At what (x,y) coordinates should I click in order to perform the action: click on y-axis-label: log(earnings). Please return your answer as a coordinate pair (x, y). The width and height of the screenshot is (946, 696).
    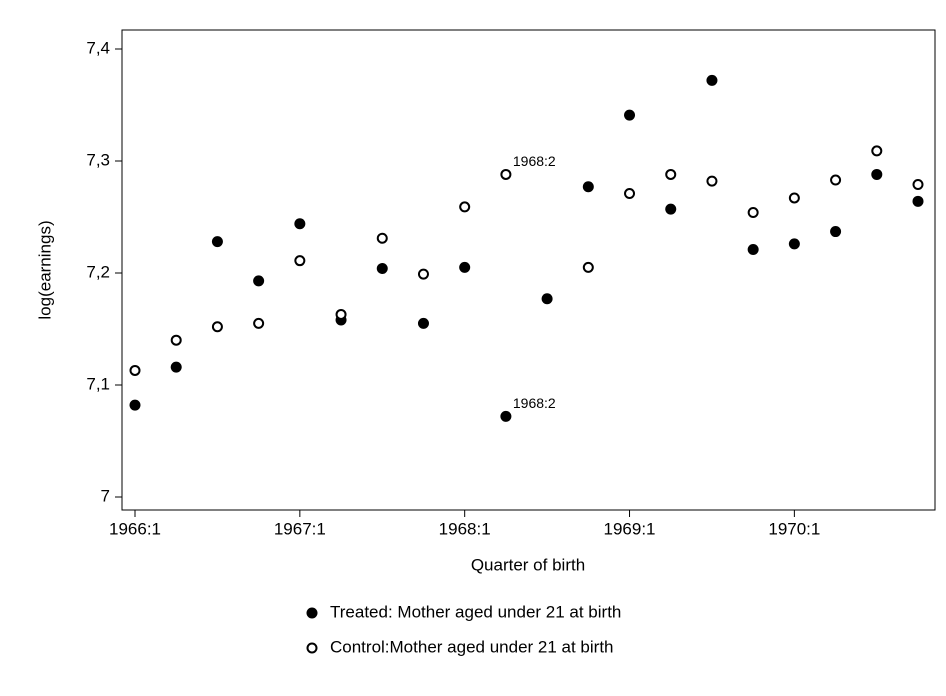
    Looking at the image, I should click on (44, 269).